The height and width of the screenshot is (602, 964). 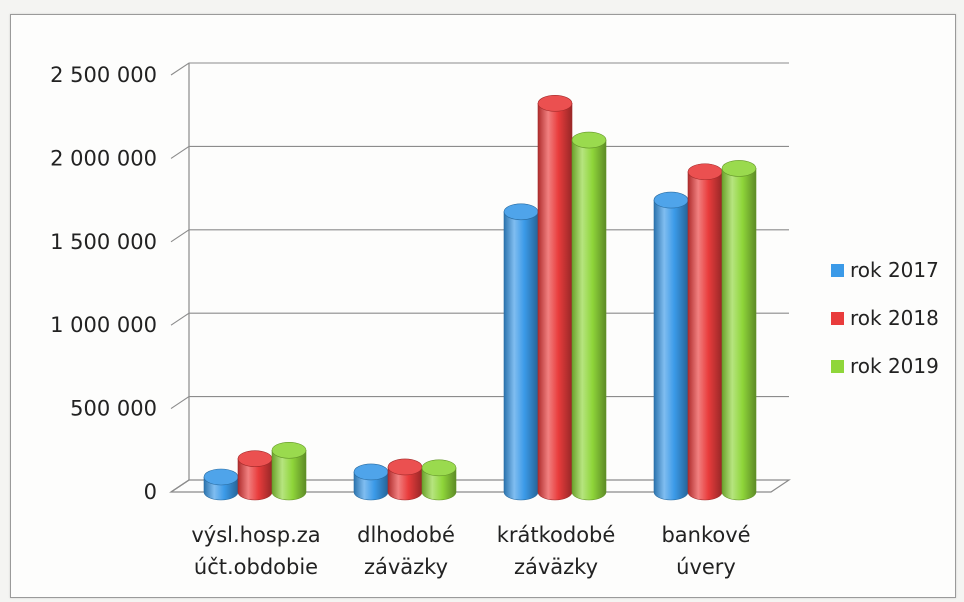 What do you see at coordinates (113, 409) in the screenshot?
I see `y-tick-label: 500 000` at bounding box center [113, 409].